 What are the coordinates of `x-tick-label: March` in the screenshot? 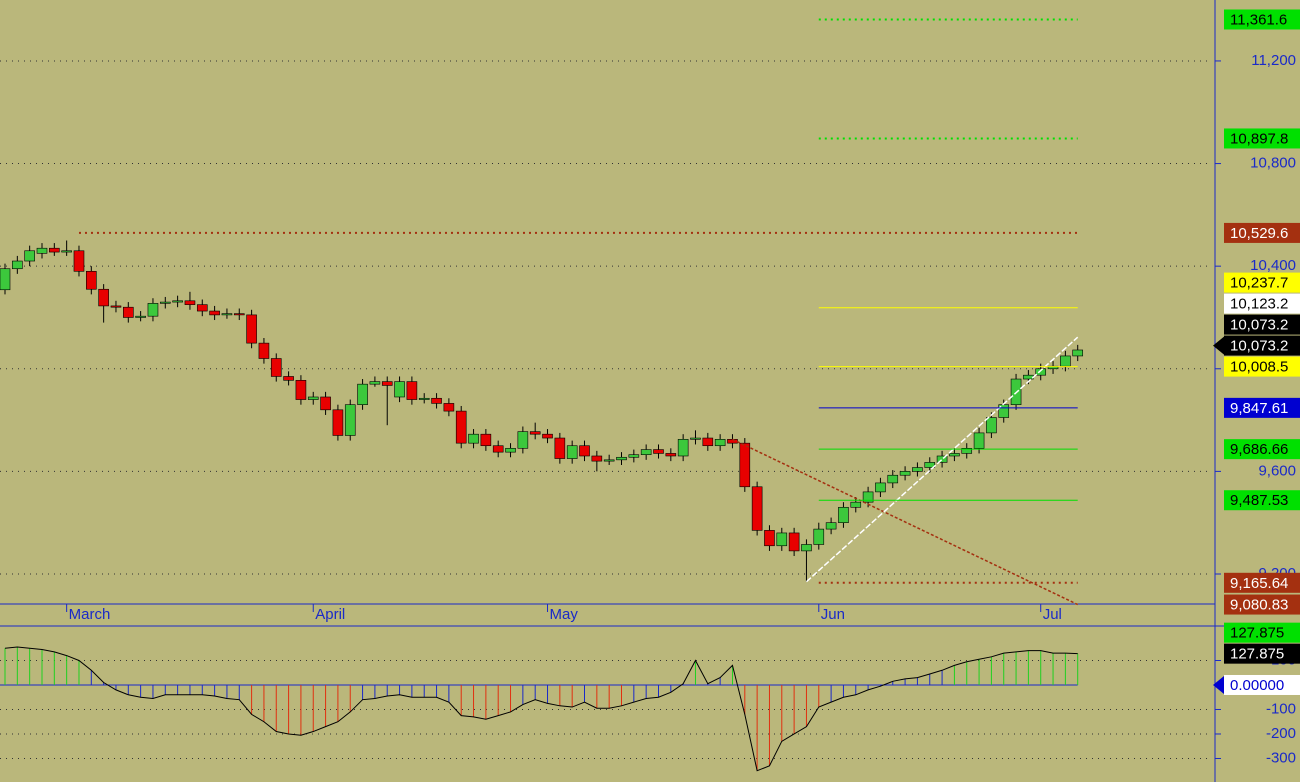 It's located at (90, 614).